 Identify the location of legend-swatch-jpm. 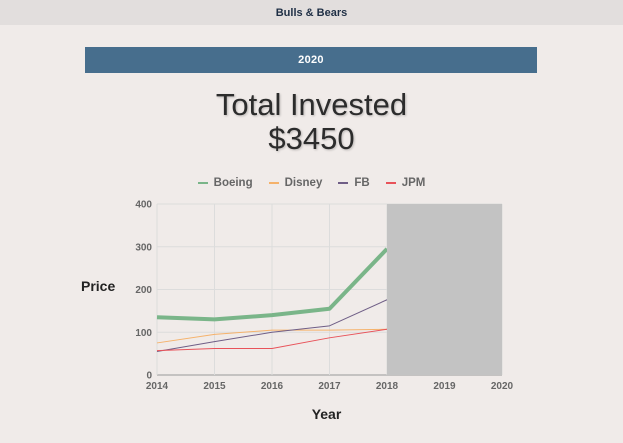
(390, 183).